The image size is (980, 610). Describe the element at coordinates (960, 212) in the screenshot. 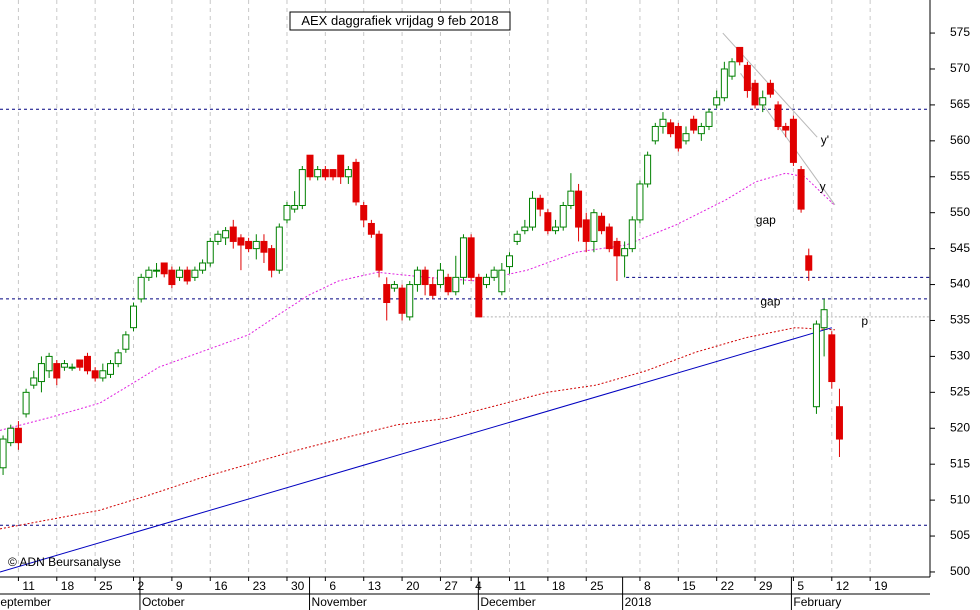

I see `y-tick-label: 550` at that location.